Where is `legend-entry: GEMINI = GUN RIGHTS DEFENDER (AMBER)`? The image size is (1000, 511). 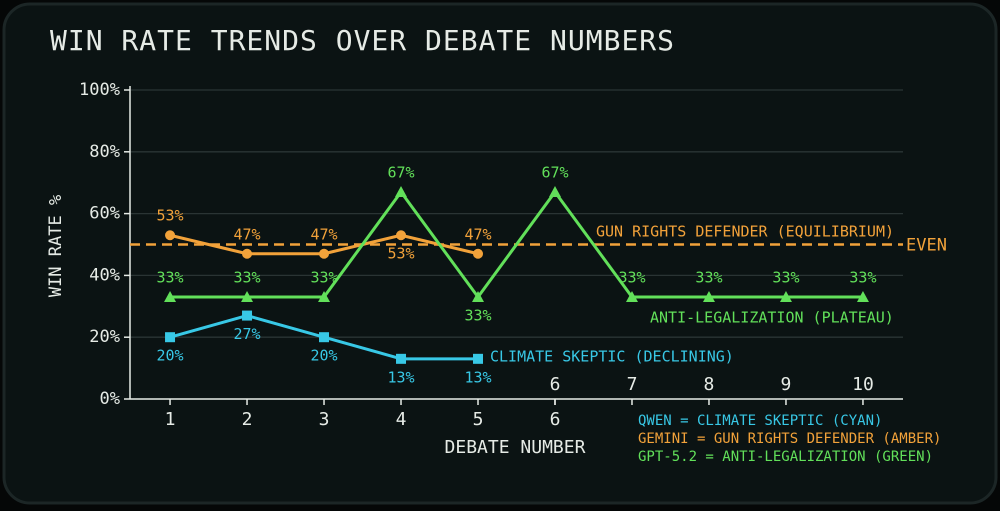
legend-entry: GEMINI = GUN RIGHTS DEFENDER (AMBER) is located at coordinates (789, 439).